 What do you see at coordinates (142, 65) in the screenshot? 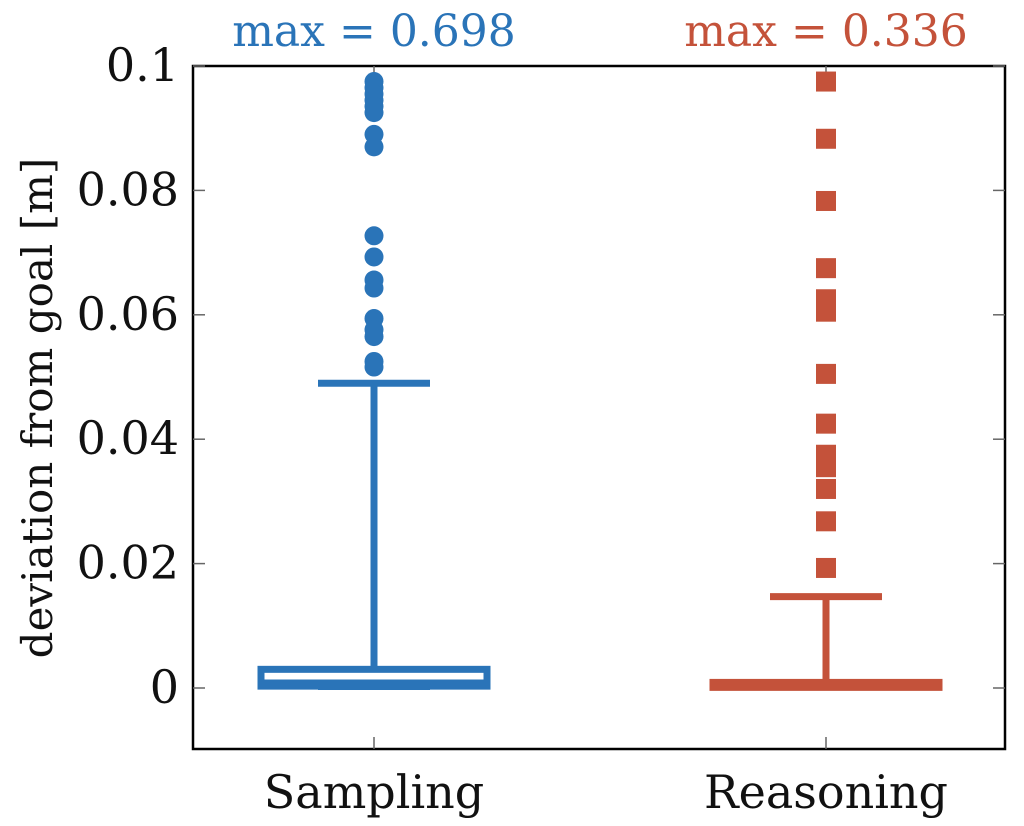
I see `y-tick-label-5: 0.1` at bounding box center [142, 65].